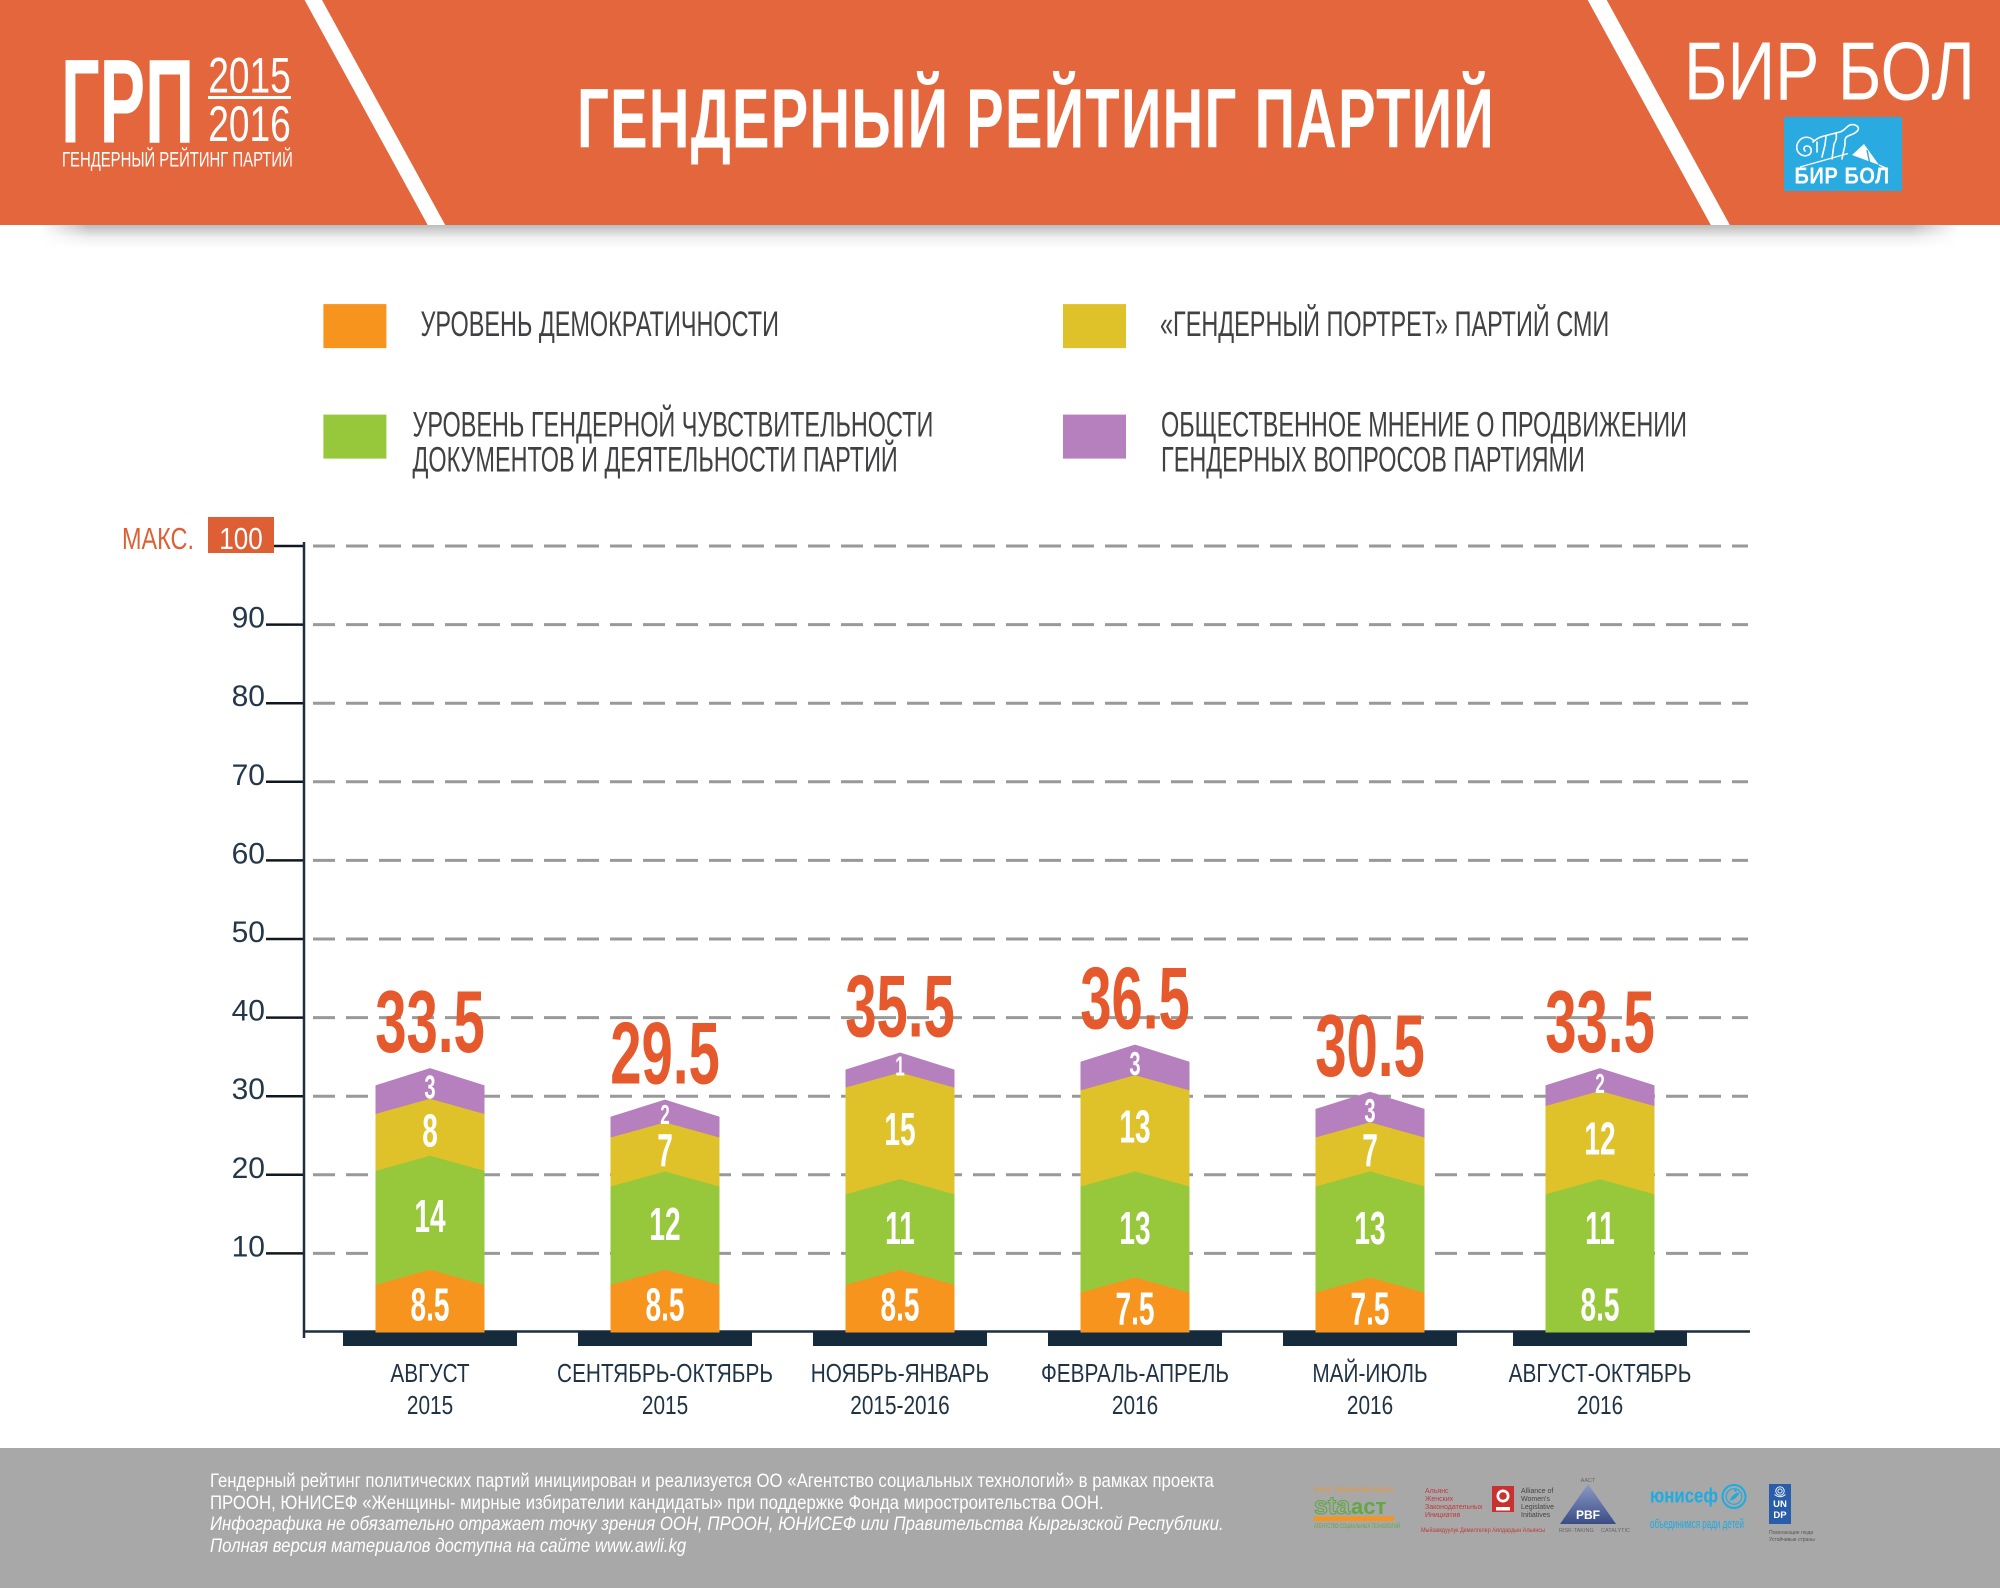  What do you see at coordinates (430, 1132) in the screenshot?
I see `svg-text: 8` at bounding box center [430, 1132].